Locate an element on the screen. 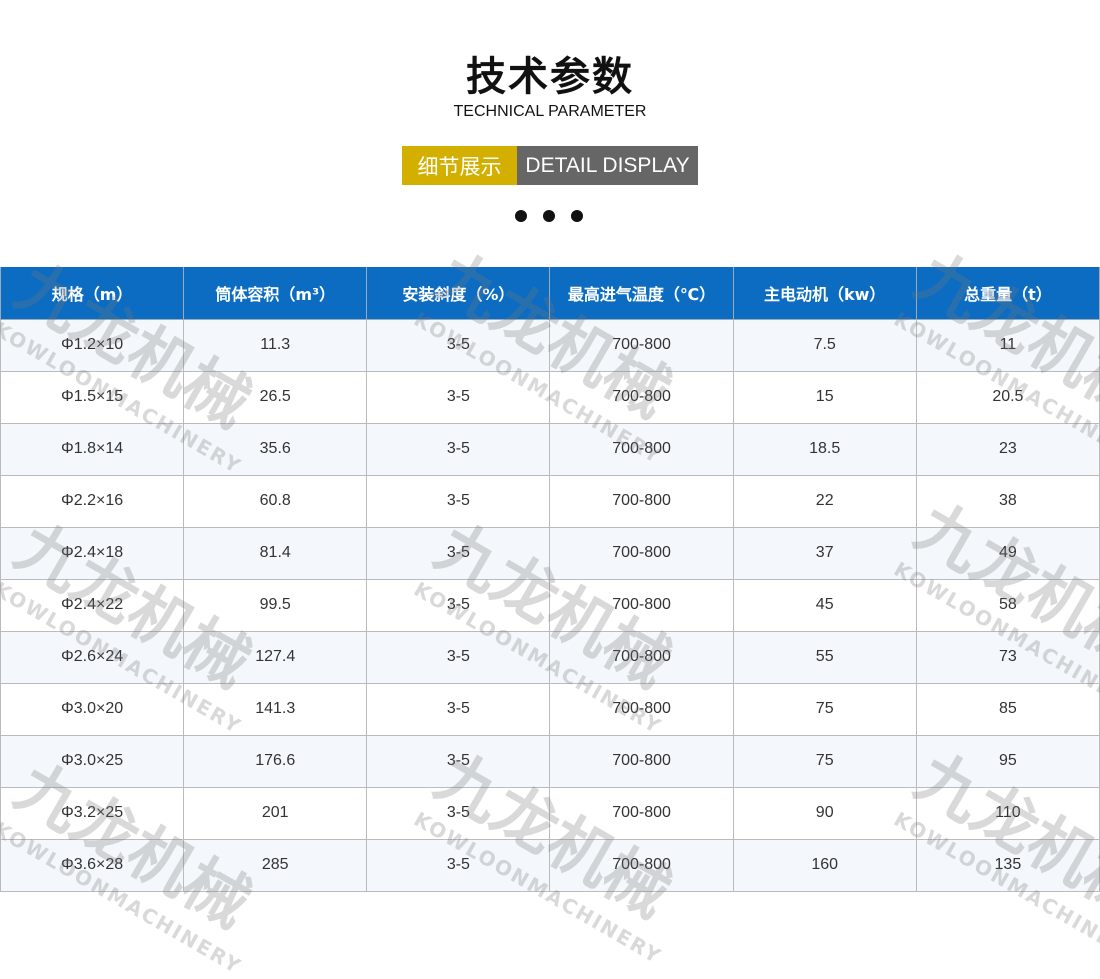 The image size is (1100, 979). table-cell: 60.8 is located at coordinates (275, 501).